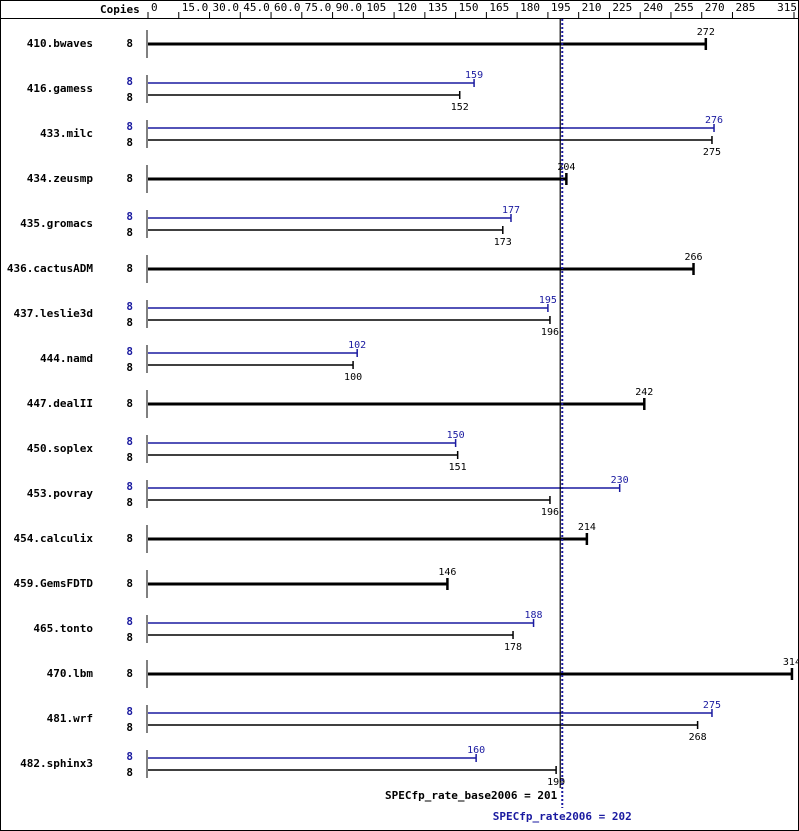  Describe the element at coordinates (644, 392) in the screenshot. I see `value-label: 242` at that location.